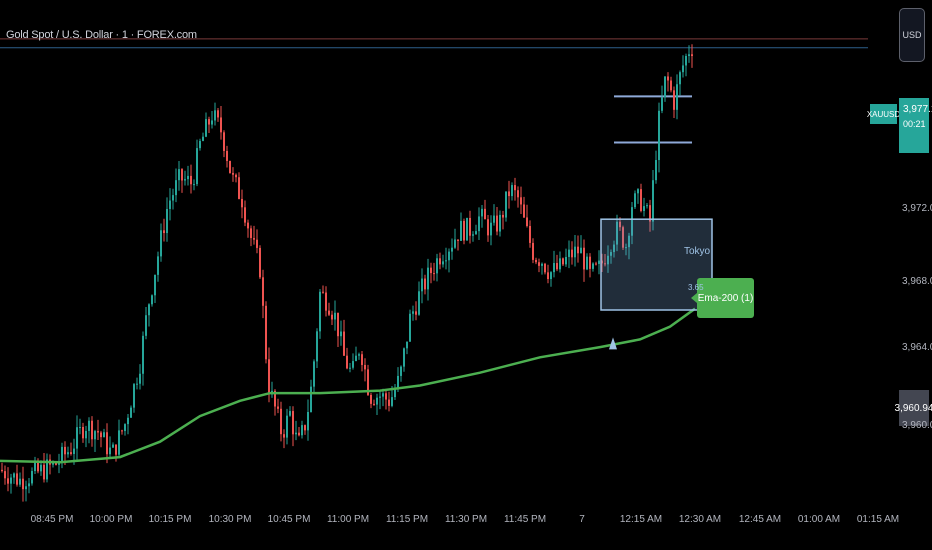 The height and width of the screenshot is (550, 932). What do you see at coordinates (230, 519) in the screenshot?
I see `x-tick-label: 10:30 PM` at bounding box center [230, 519].